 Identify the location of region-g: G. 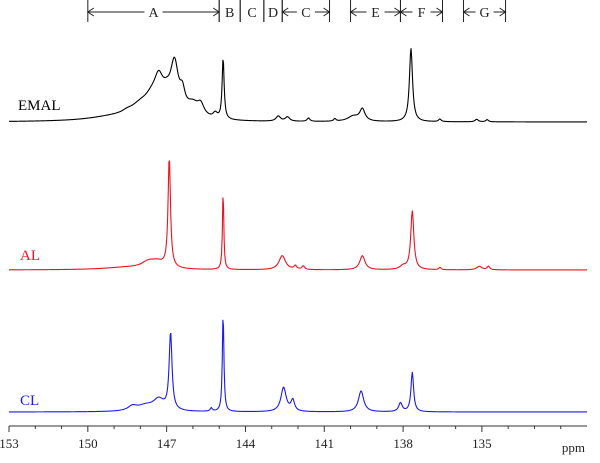
(484, 11).